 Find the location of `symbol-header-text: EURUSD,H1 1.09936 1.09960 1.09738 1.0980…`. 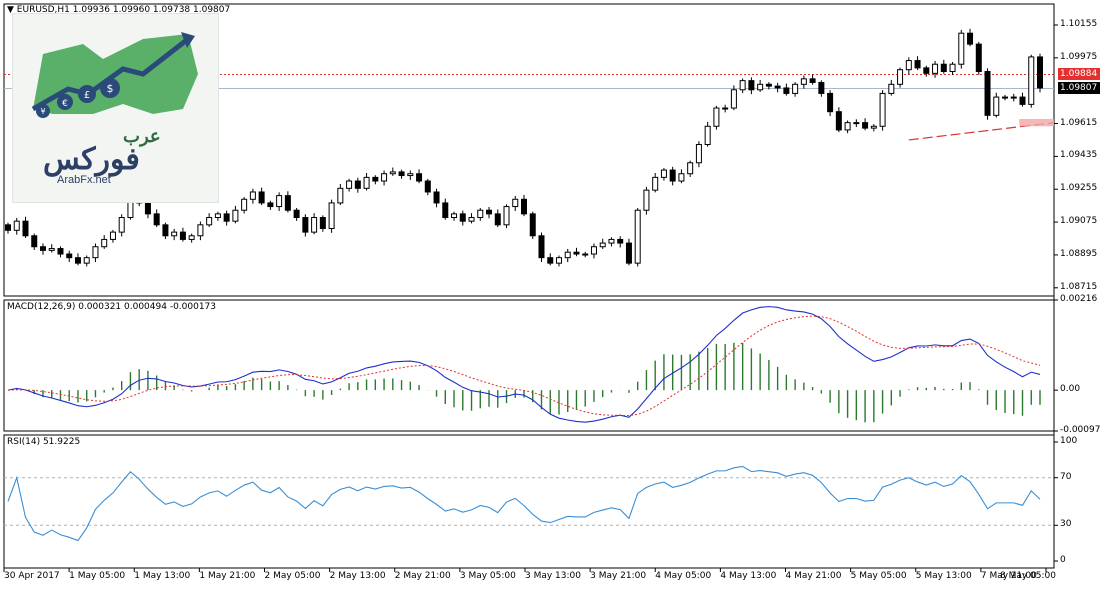

symbol-header-text: EURUSD,H1 1.09936 1.09960 1.09738 1.0980… is located at coordinates (123, 10).